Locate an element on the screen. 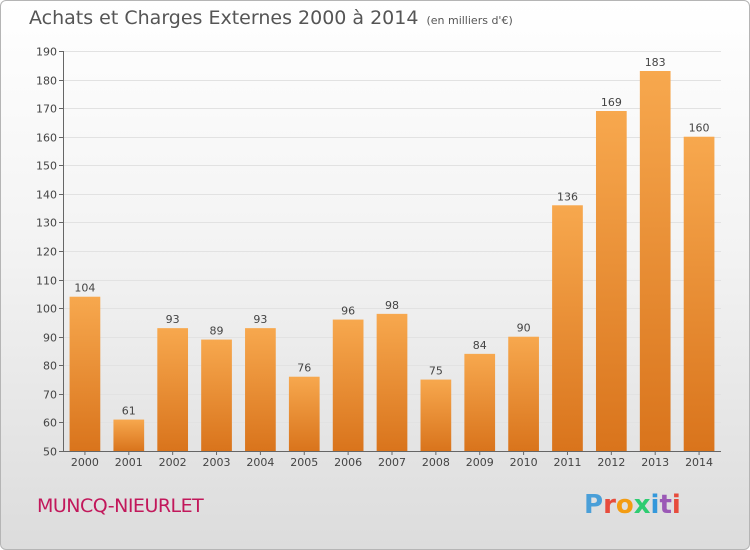 This screenshot has width=750, height=550. data-label: 90 is located at coordinates (524, 328).